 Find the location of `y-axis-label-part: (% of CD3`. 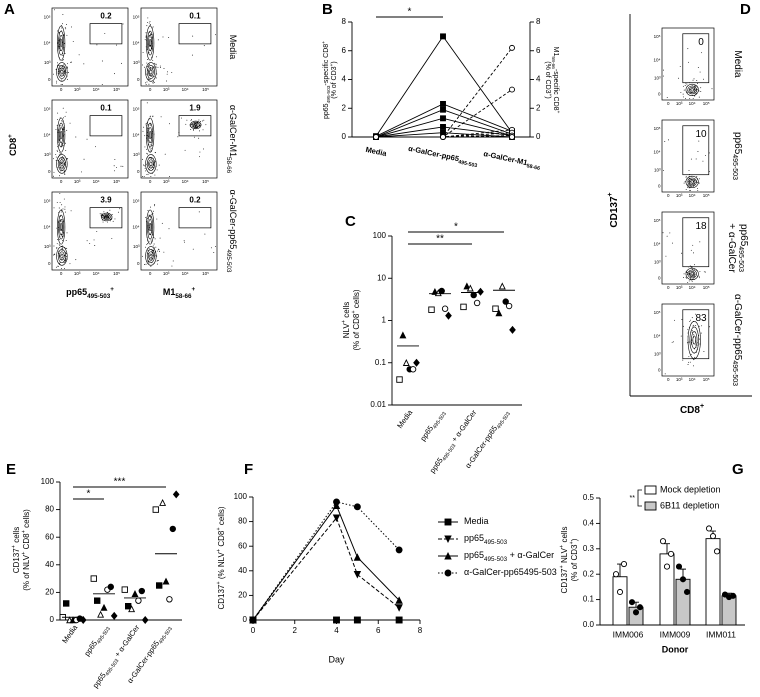

y-axis-label-part: (% of CD3 is located at coordinates (574, 562).